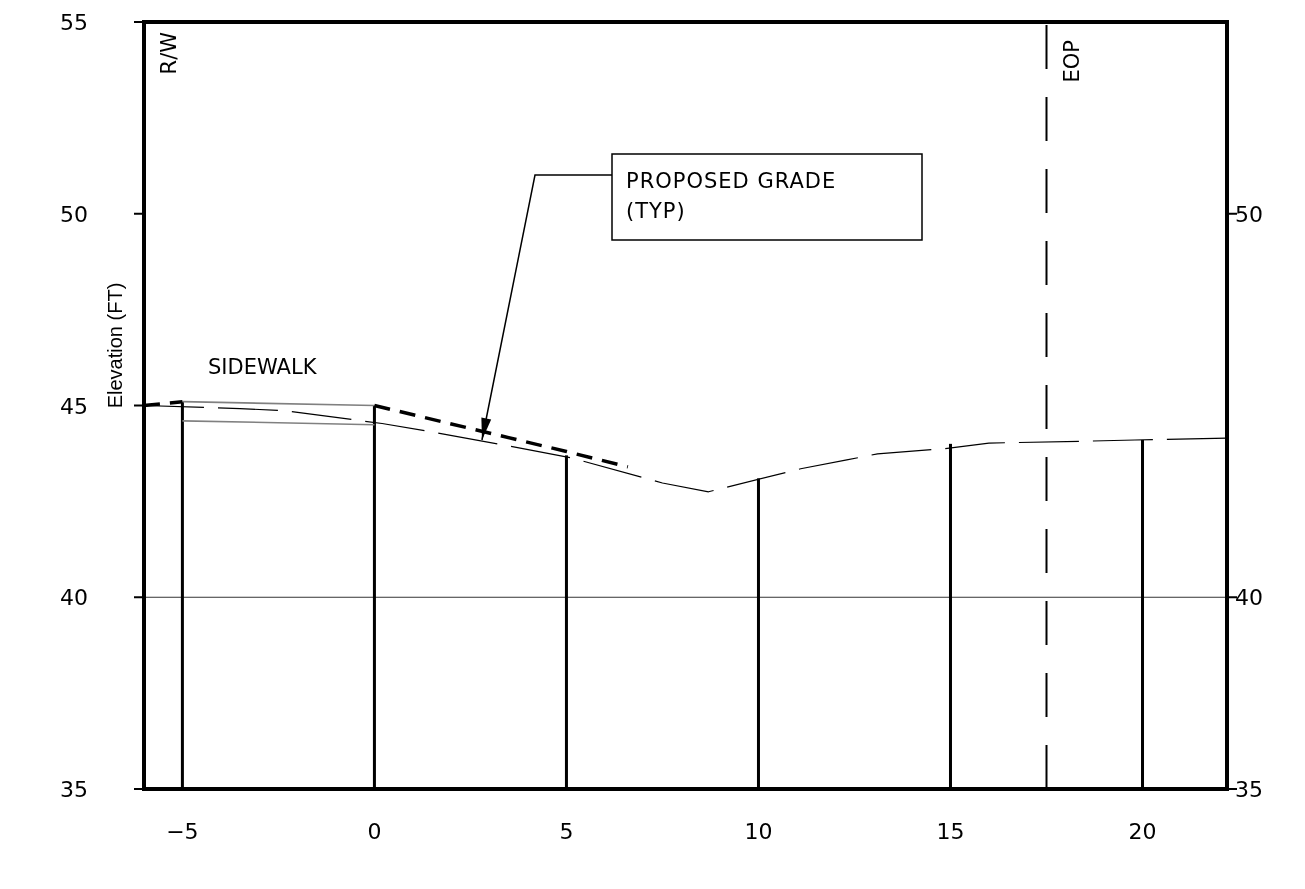 This screenshot has height=889, width=1305. Describe the element at coordinates (182, 831) in the screenshot. I see `x-tick-label: −5` at that location.